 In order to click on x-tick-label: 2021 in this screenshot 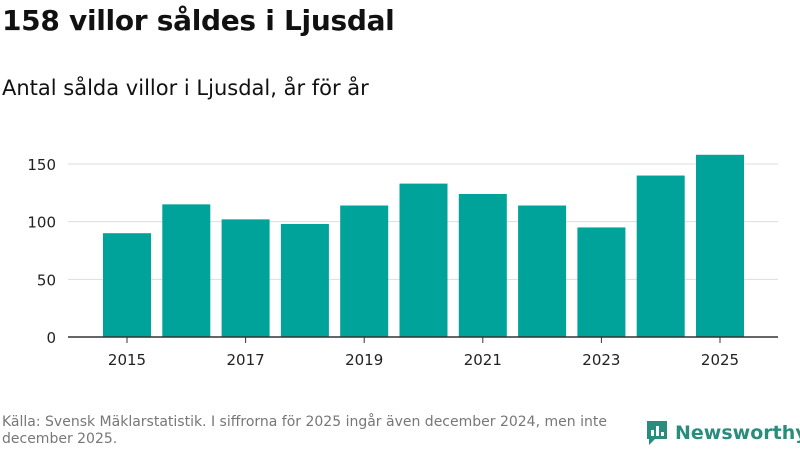, I will do `click(483, 360)`.